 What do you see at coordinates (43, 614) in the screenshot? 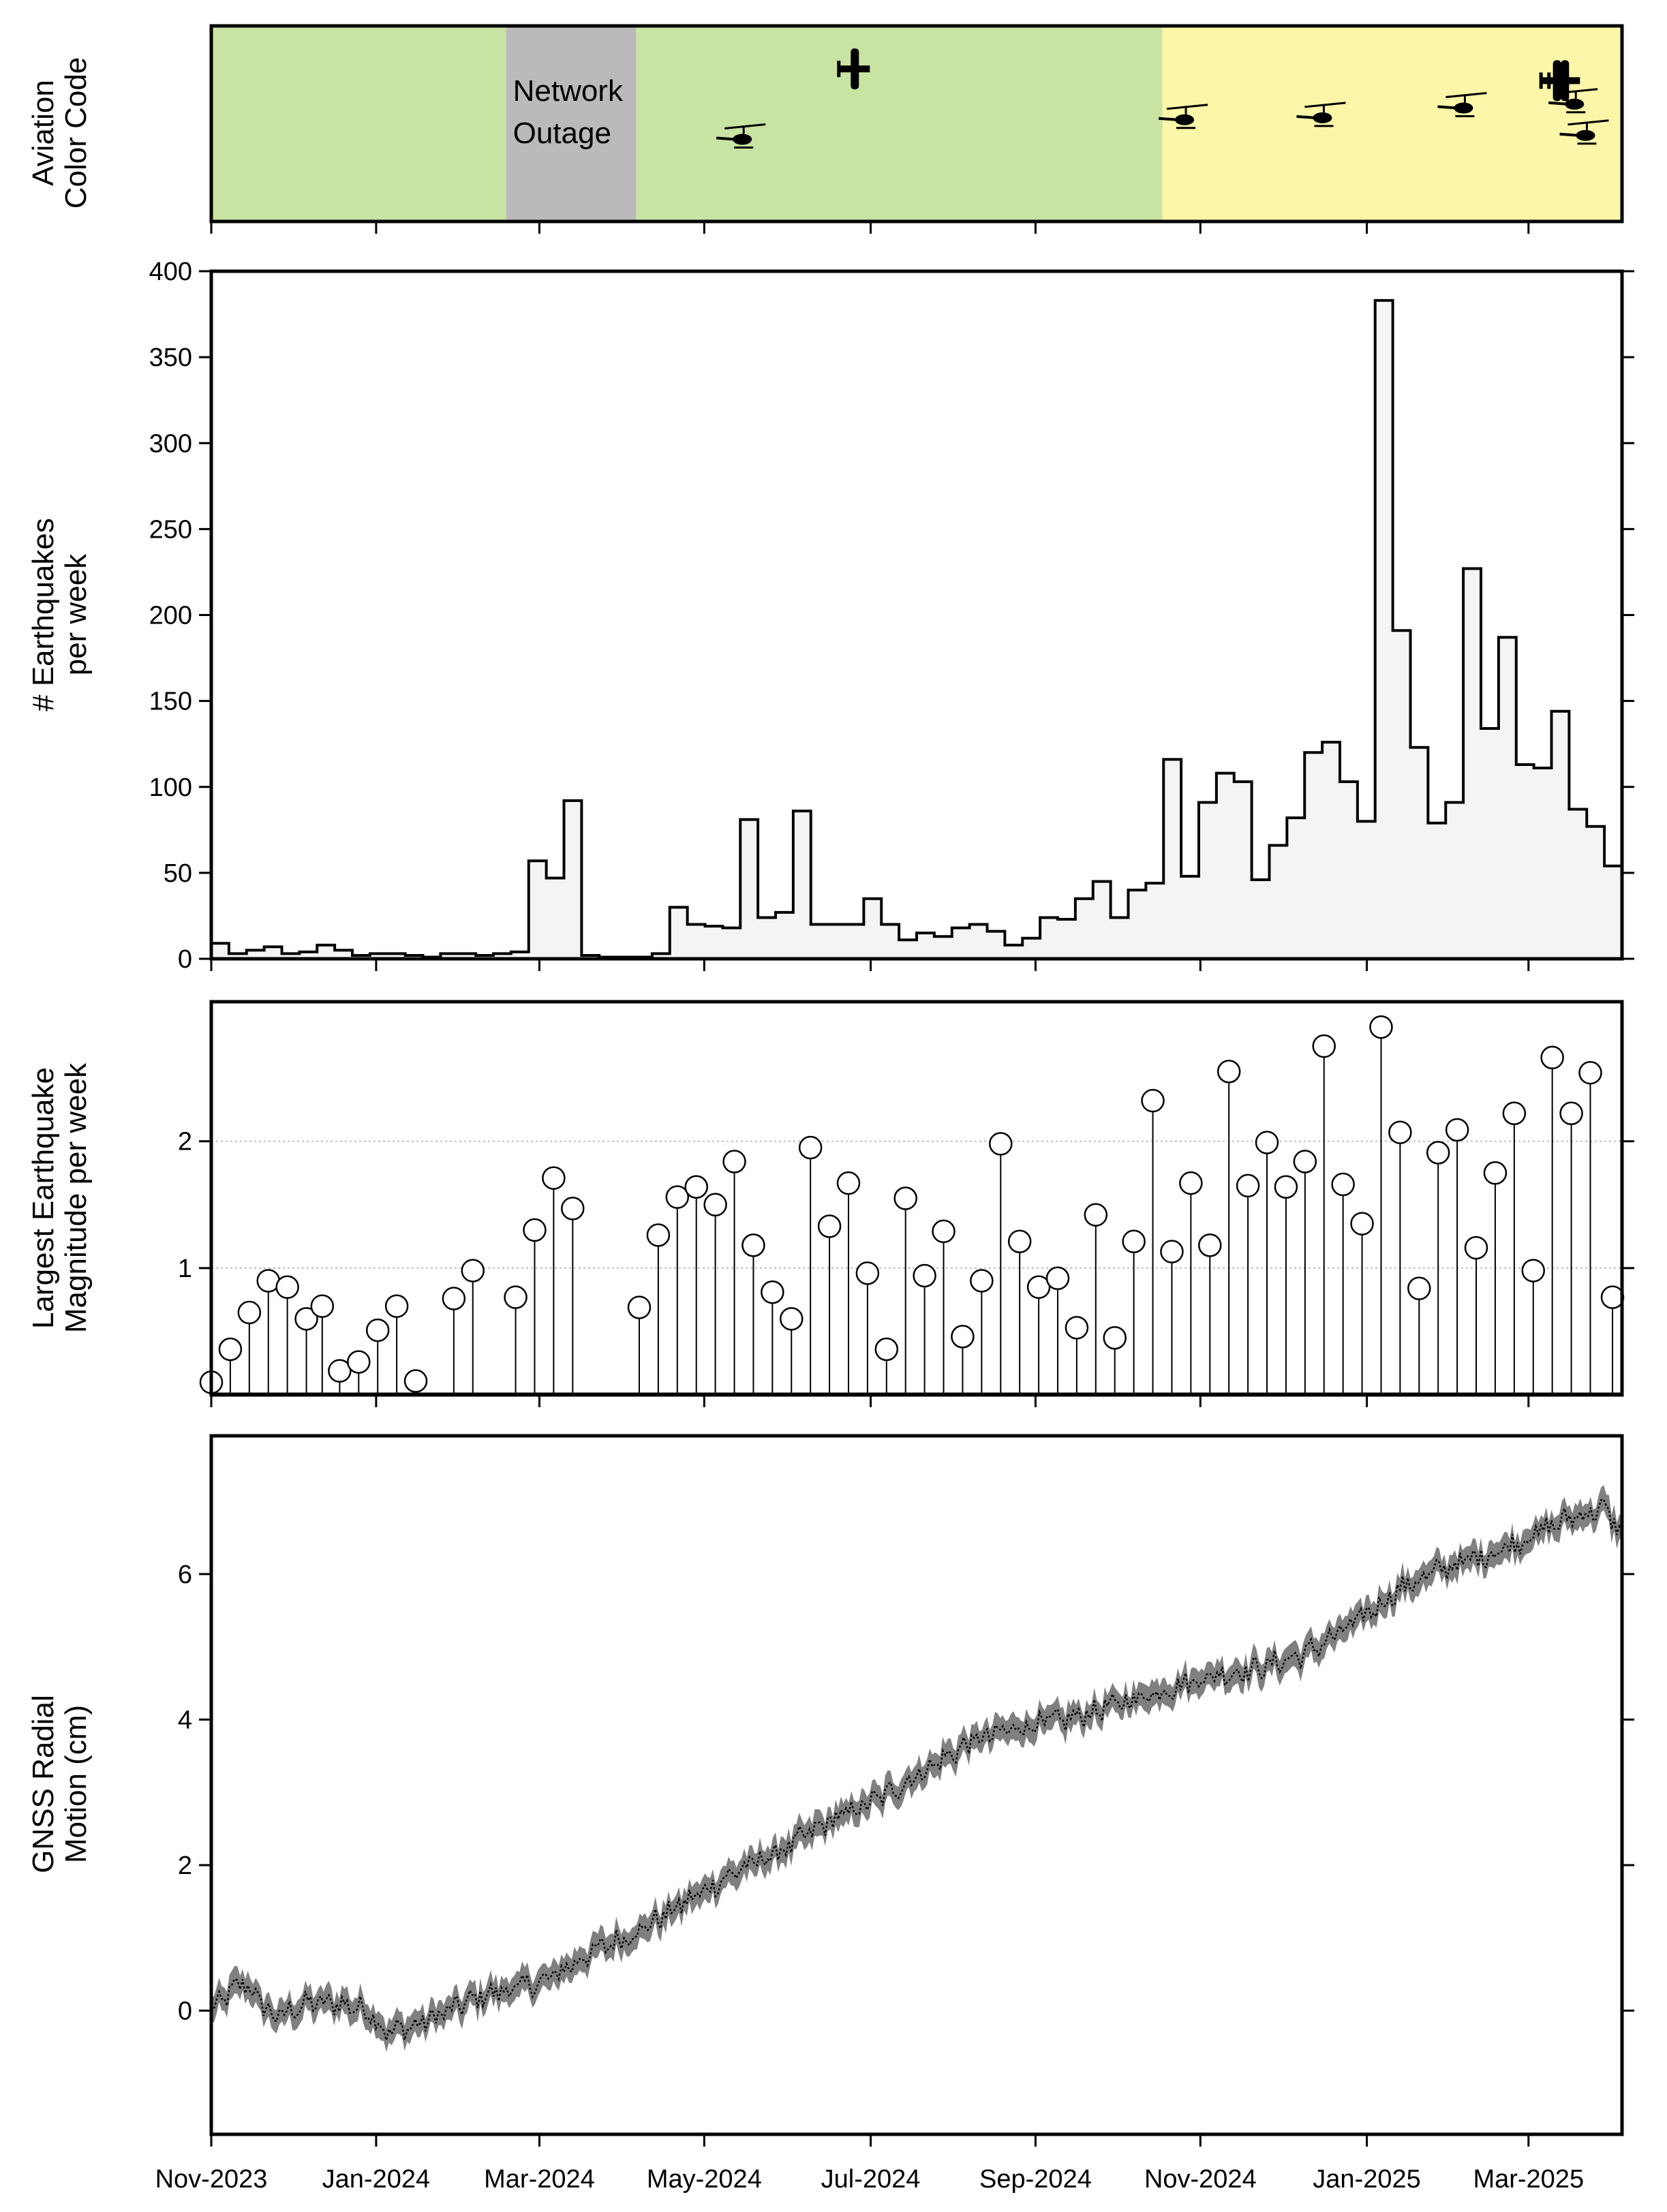
I see `eq-ylabel-line1: # Earthquakes` at bounding box center [43, 614].